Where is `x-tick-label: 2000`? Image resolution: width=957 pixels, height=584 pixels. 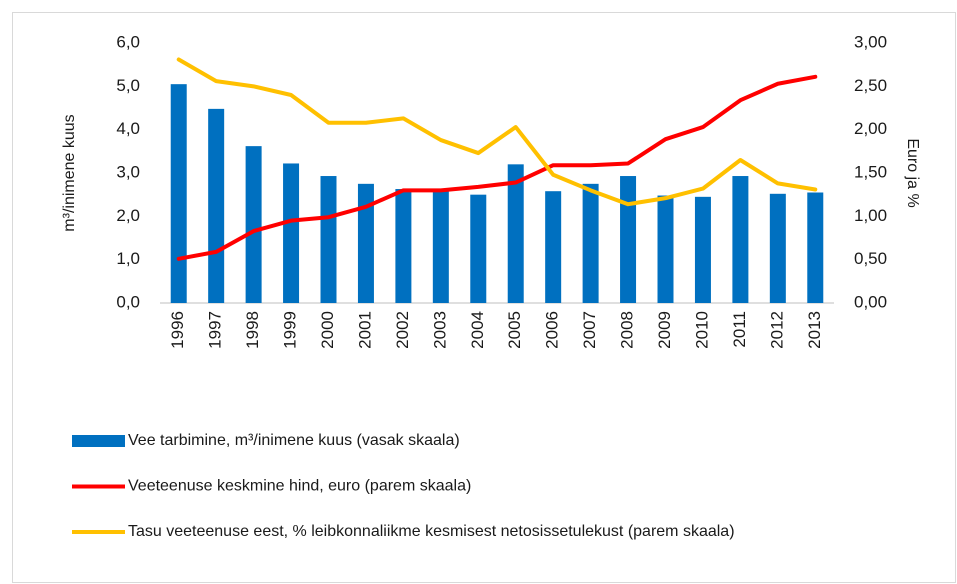
x-tick-label: 2000 is located at coordinates (327, 330).